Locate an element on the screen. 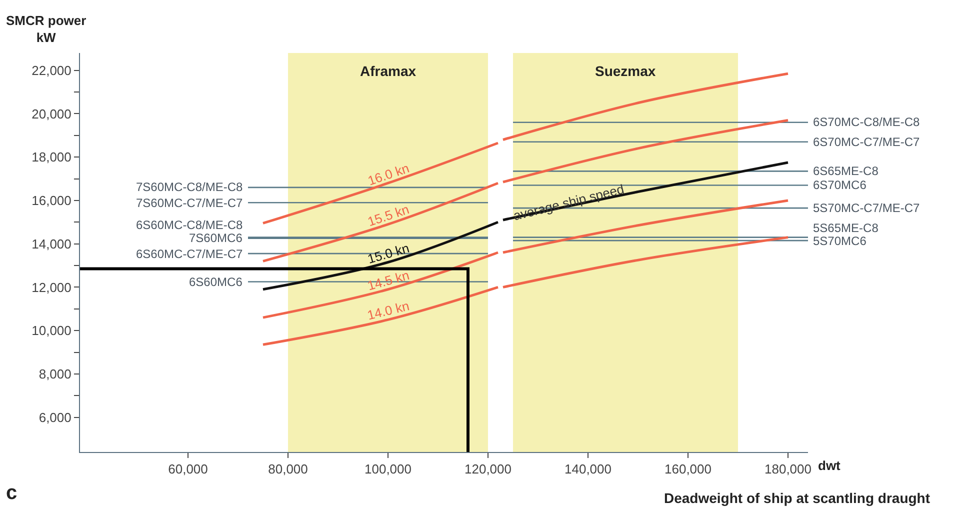  y-tick-label: 16,000 is located at coordinates (52, 200).